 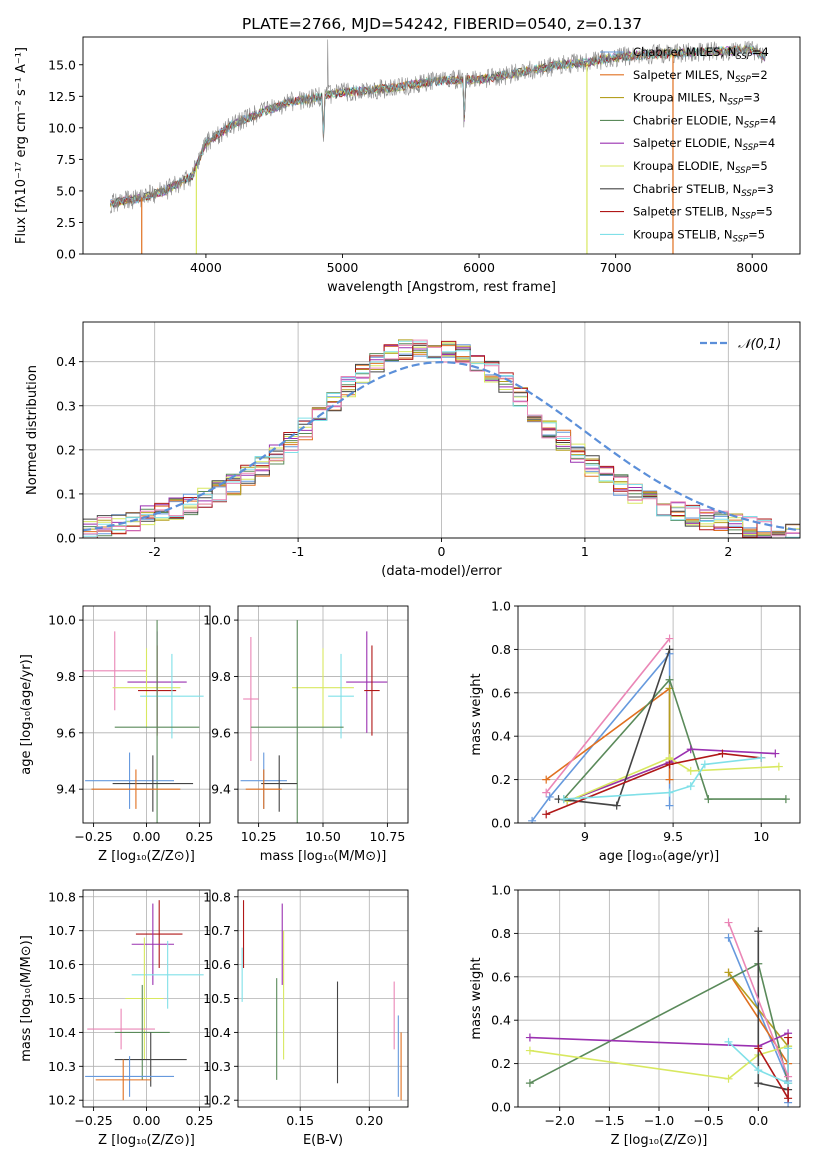 What do you see at coordinates (687, 189) in the screenshot?
I see `legend-label-main: Chabrier STELIB, N` at bounding box center [687, 189].